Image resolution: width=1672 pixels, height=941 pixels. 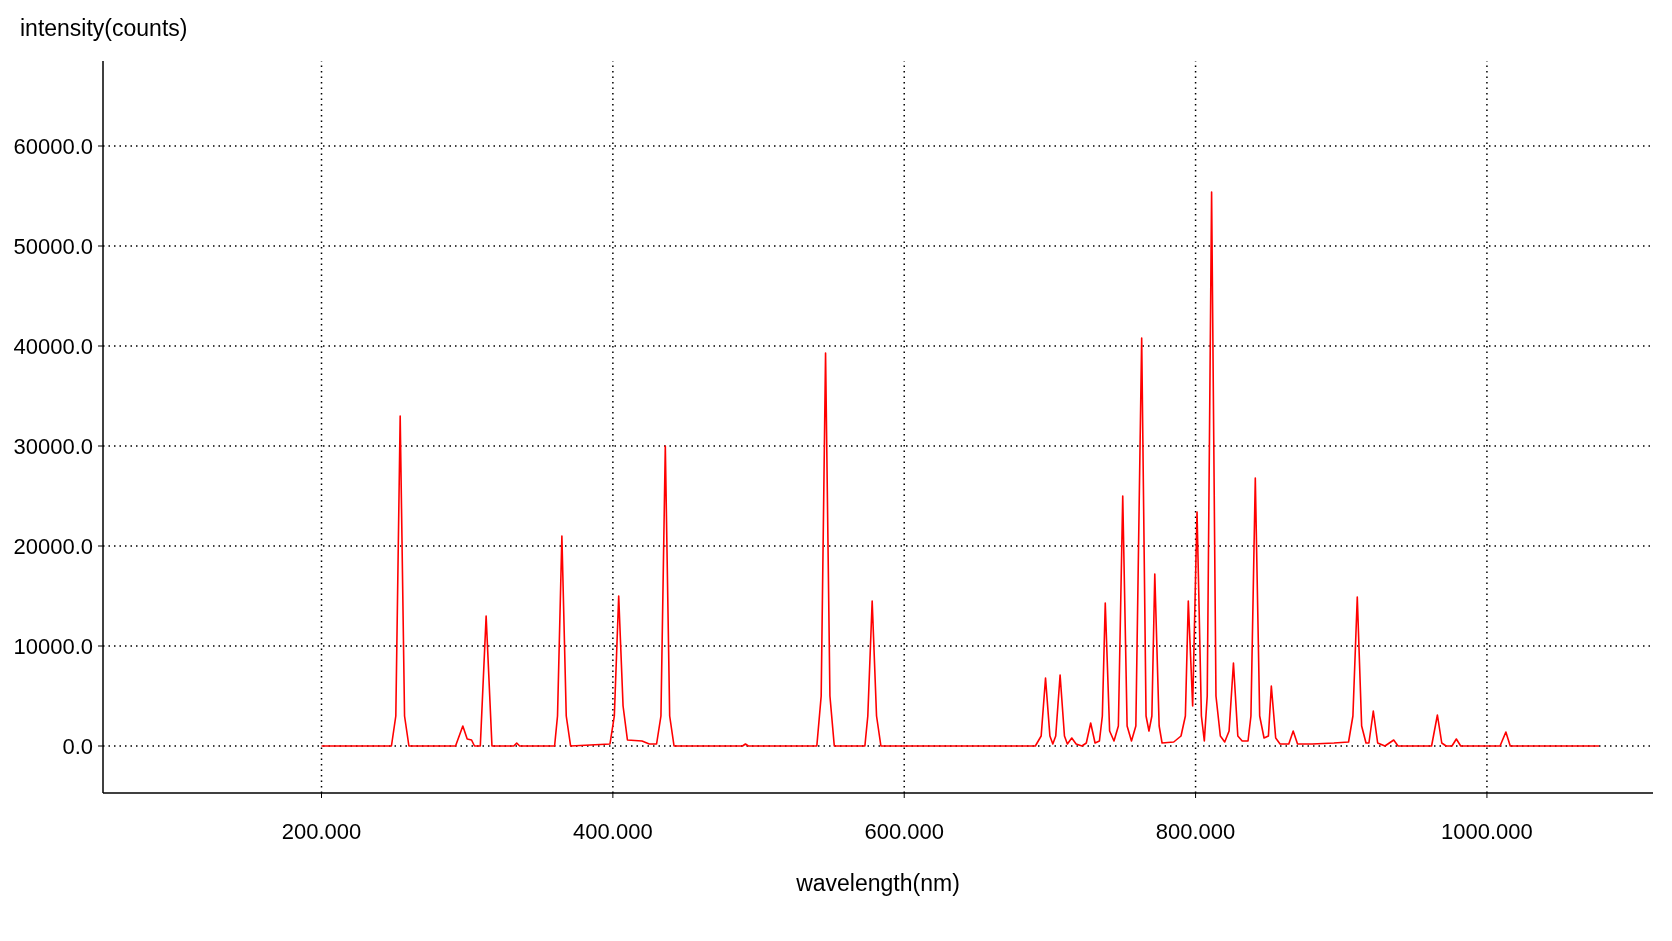 I want to click on y-tick-label: 20000.0, so click(x=53, y=546).